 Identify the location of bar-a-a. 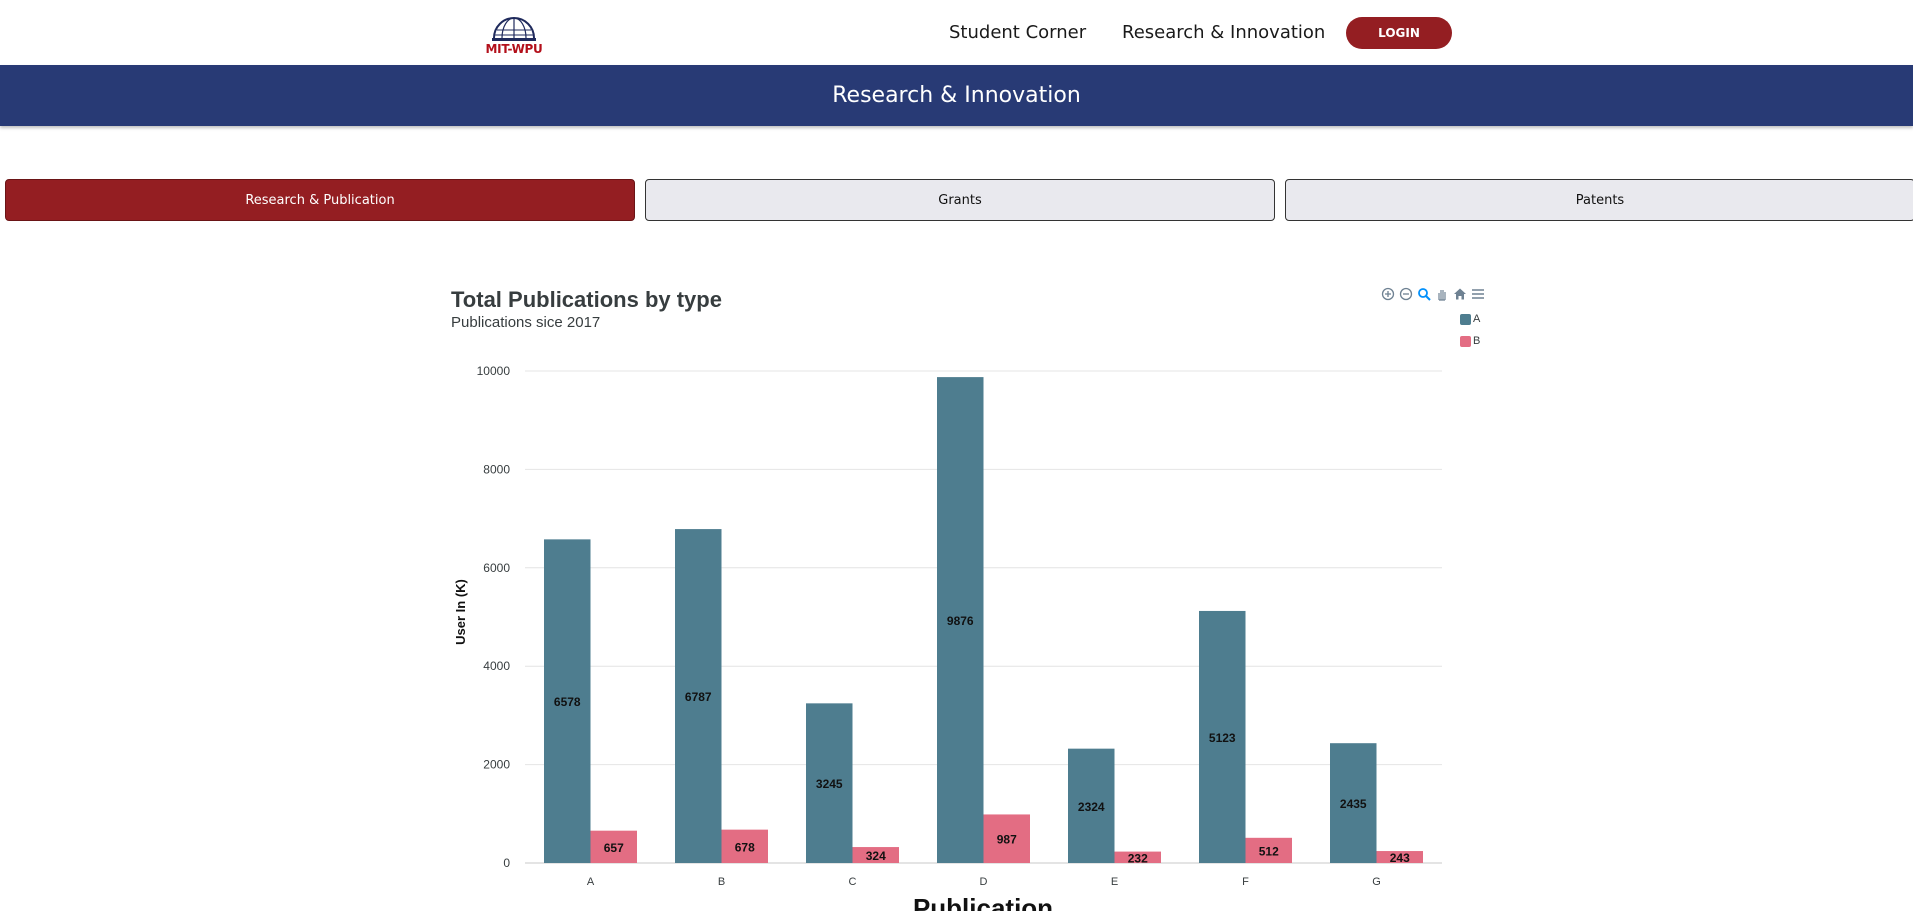
(567, 701).